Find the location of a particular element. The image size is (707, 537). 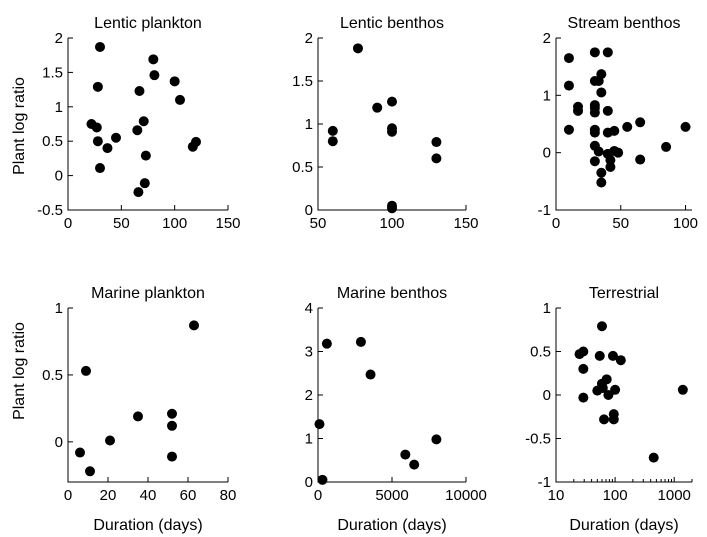

chart-title: Stream benthos is located at coordinates (624, 23).